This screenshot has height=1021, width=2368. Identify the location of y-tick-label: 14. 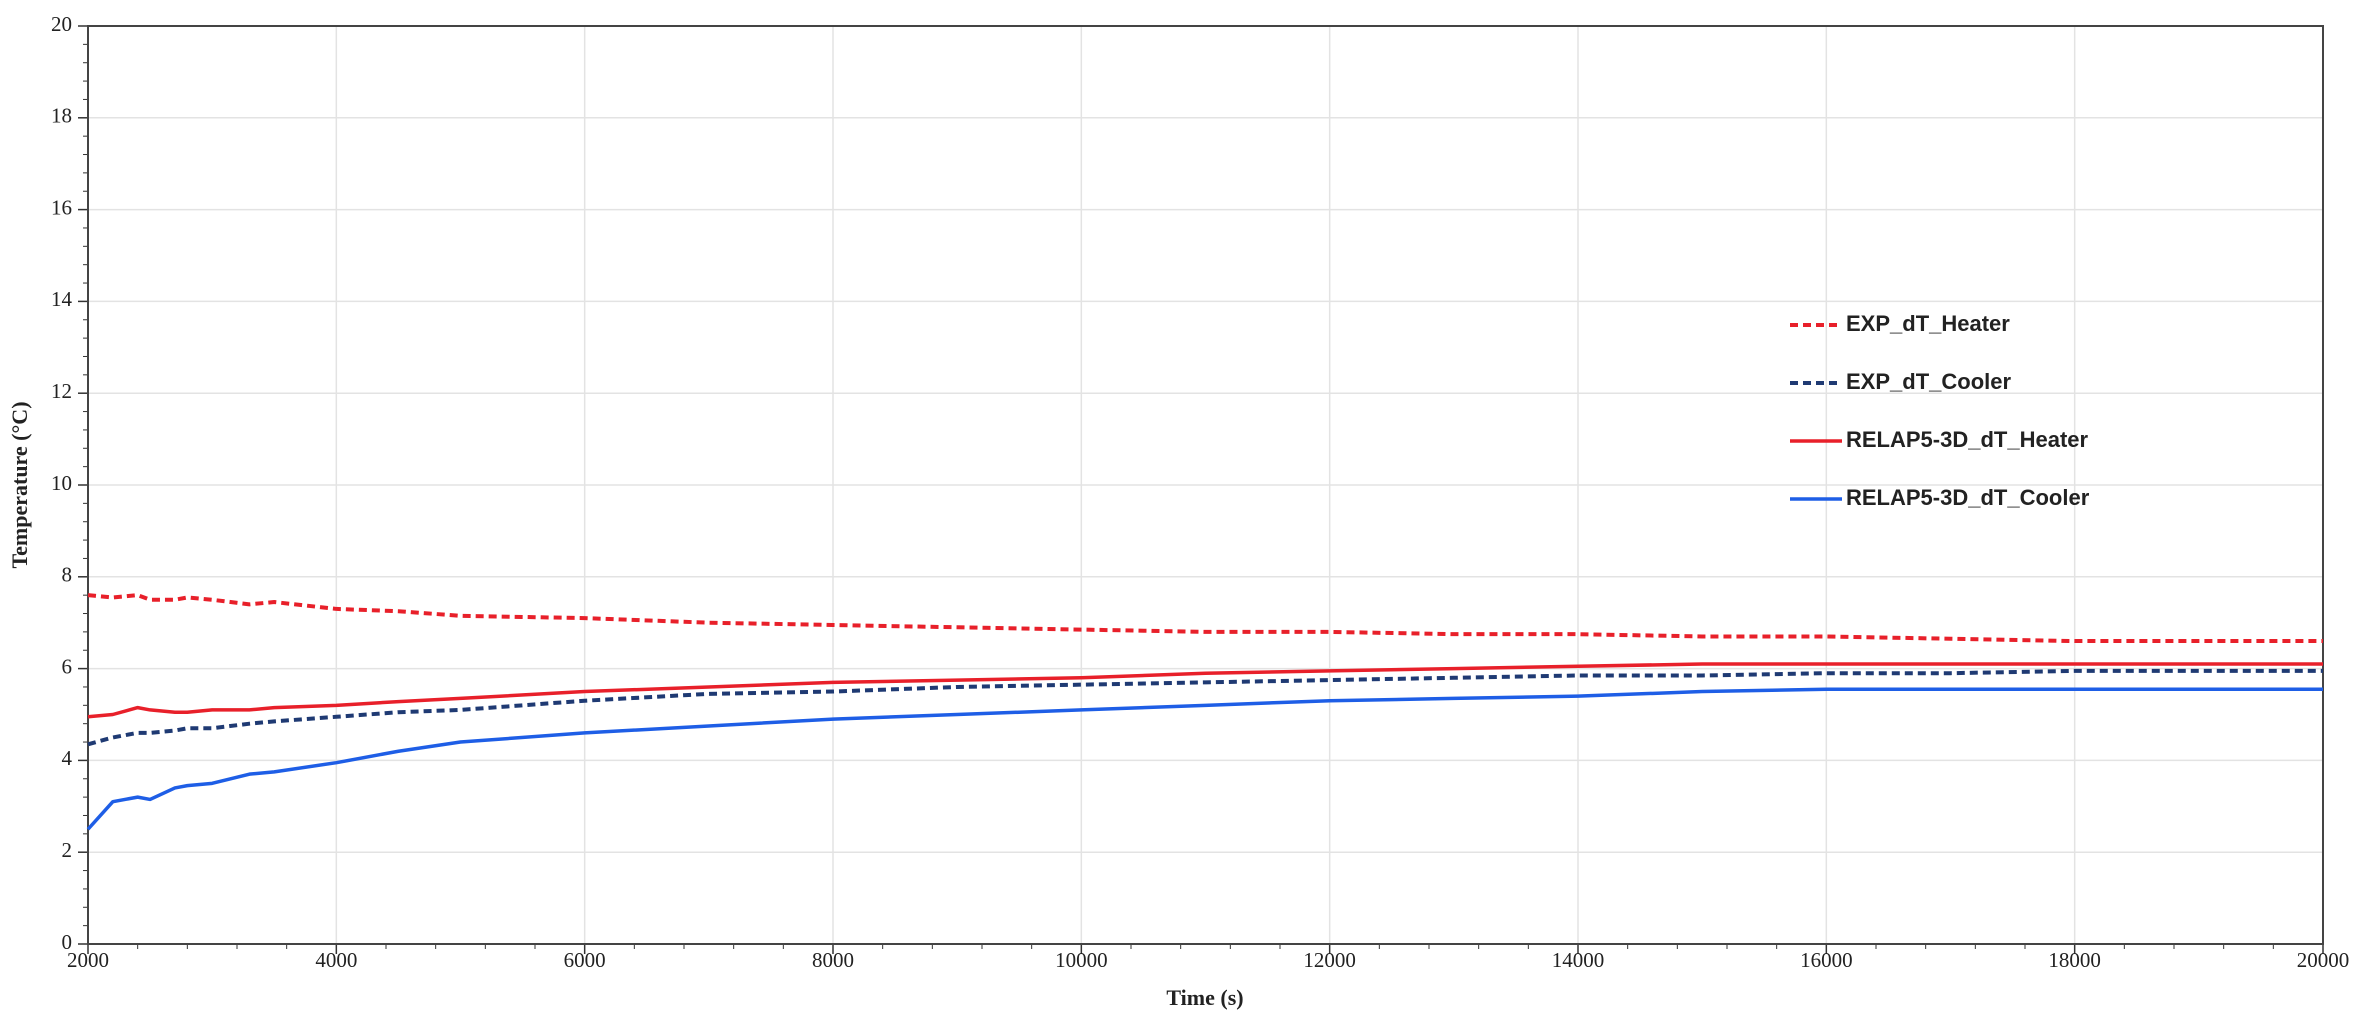
(62, 299).